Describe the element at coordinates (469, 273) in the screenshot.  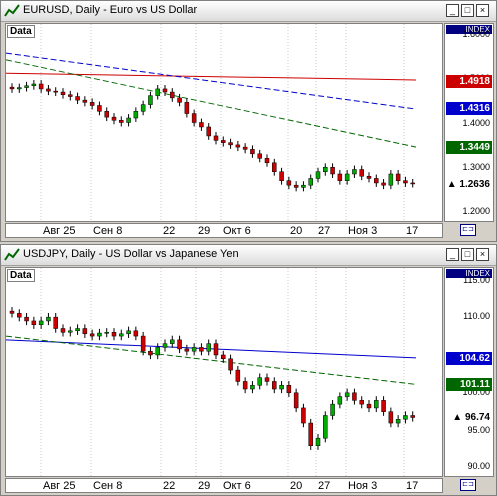
I see `index-badge: INDEX` at that location.